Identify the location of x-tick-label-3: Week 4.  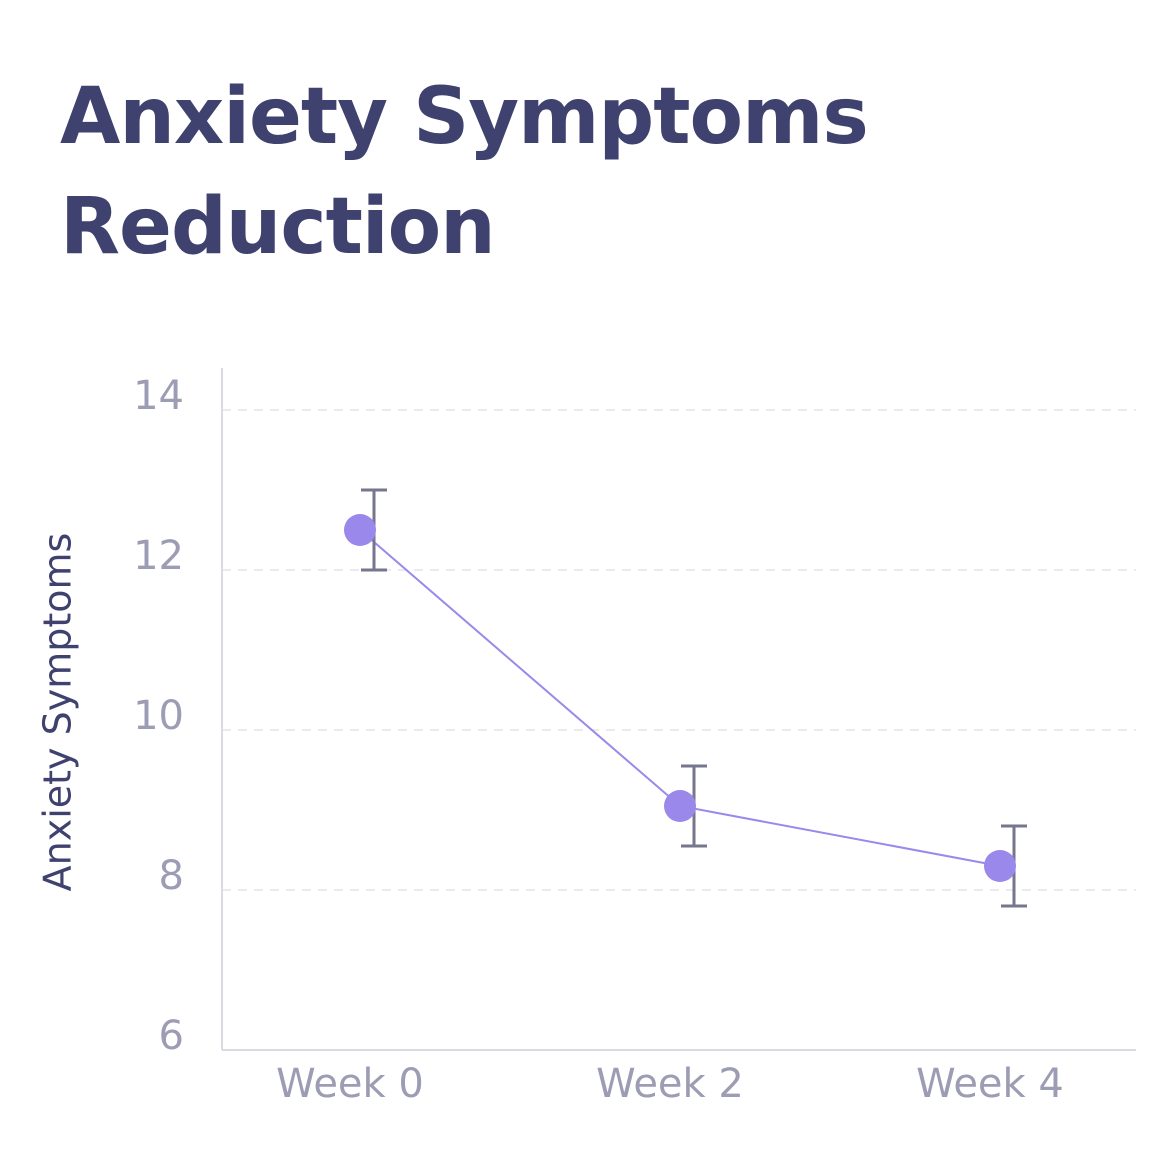
(990, 1084).